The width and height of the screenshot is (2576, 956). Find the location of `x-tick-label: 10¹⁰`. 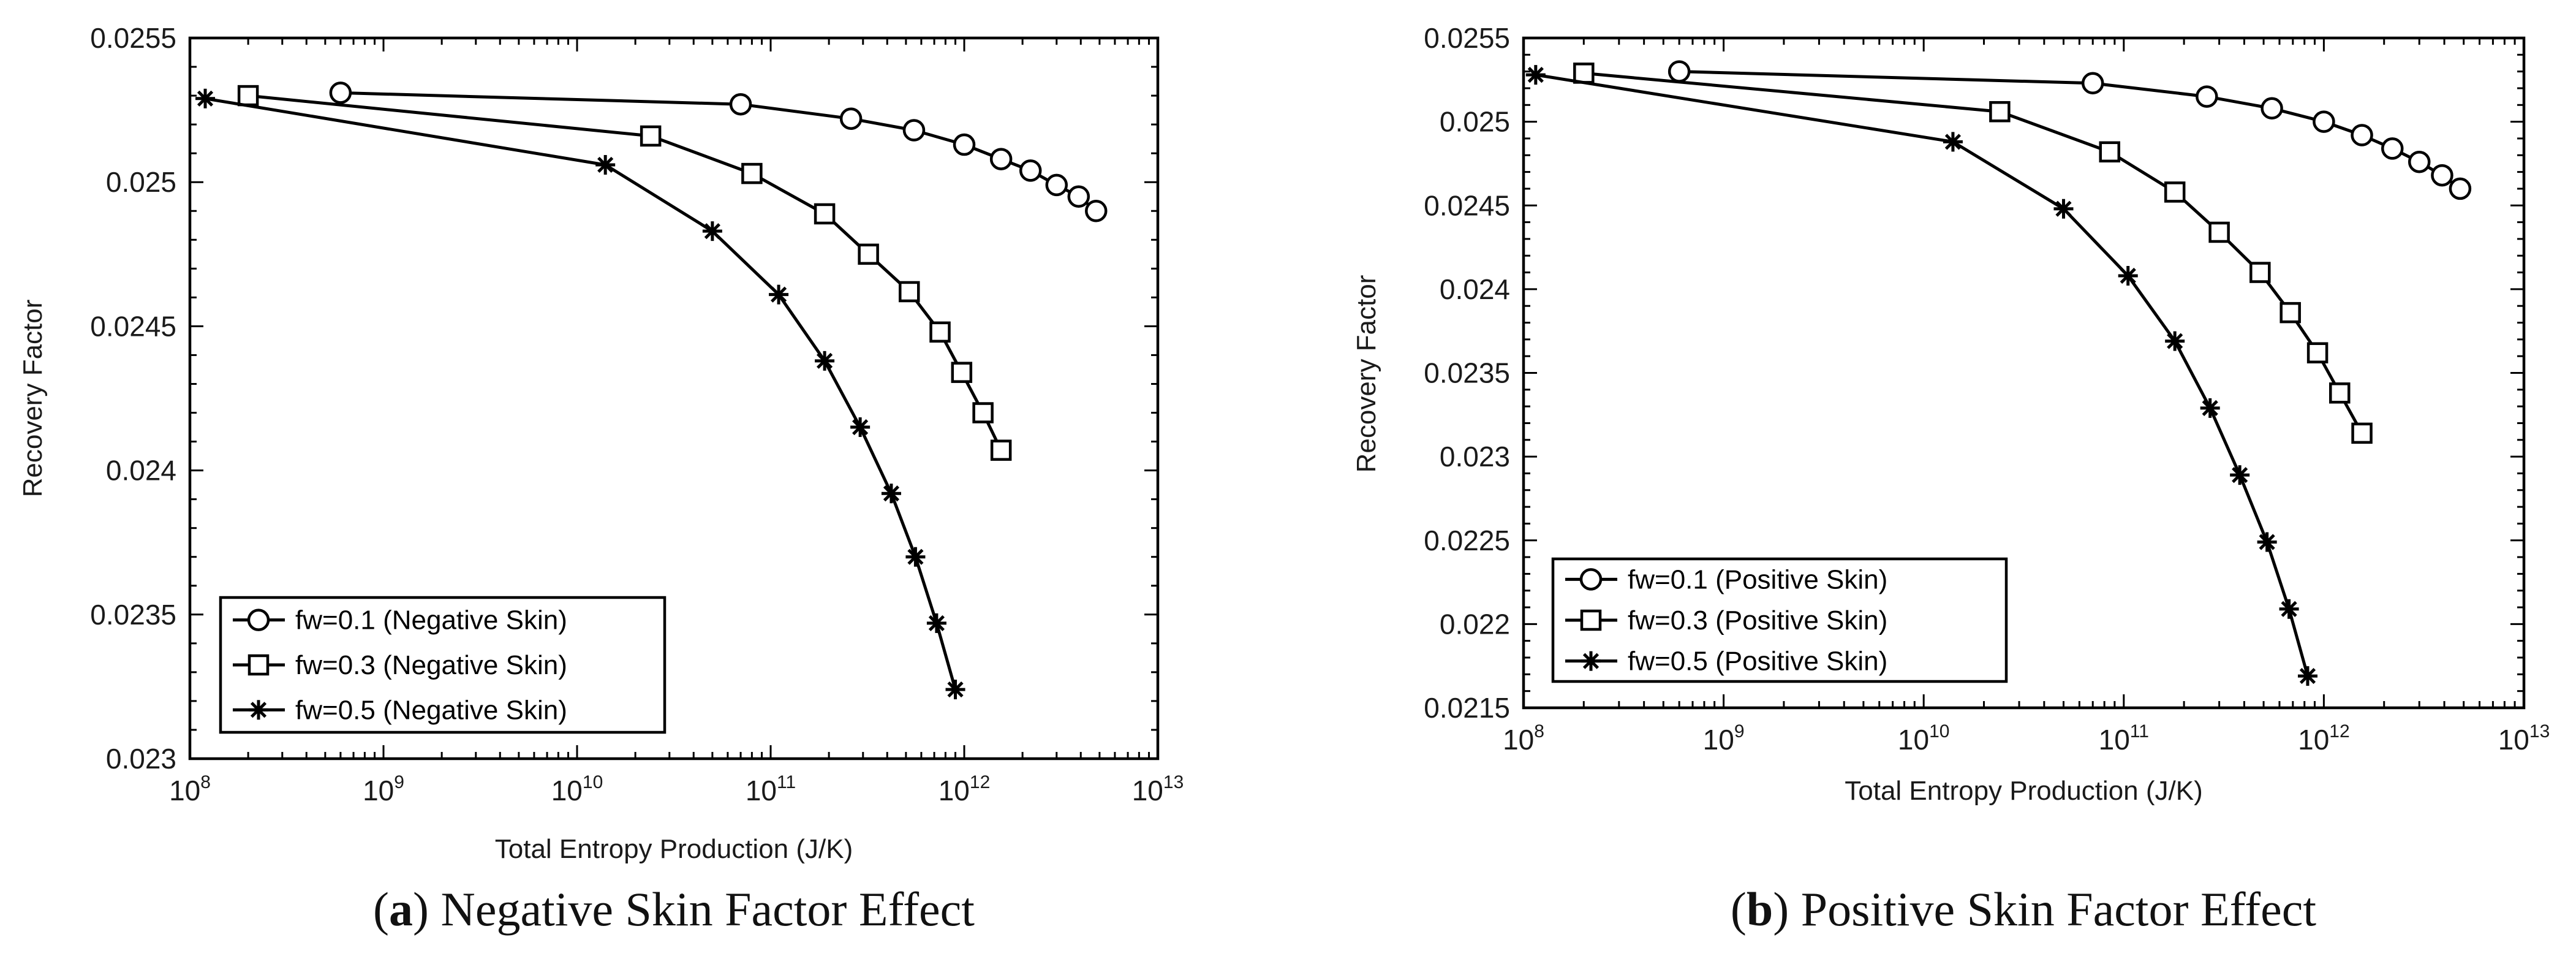

x-tick-label: 10¹⁰ is located at coordinates (577, 789).